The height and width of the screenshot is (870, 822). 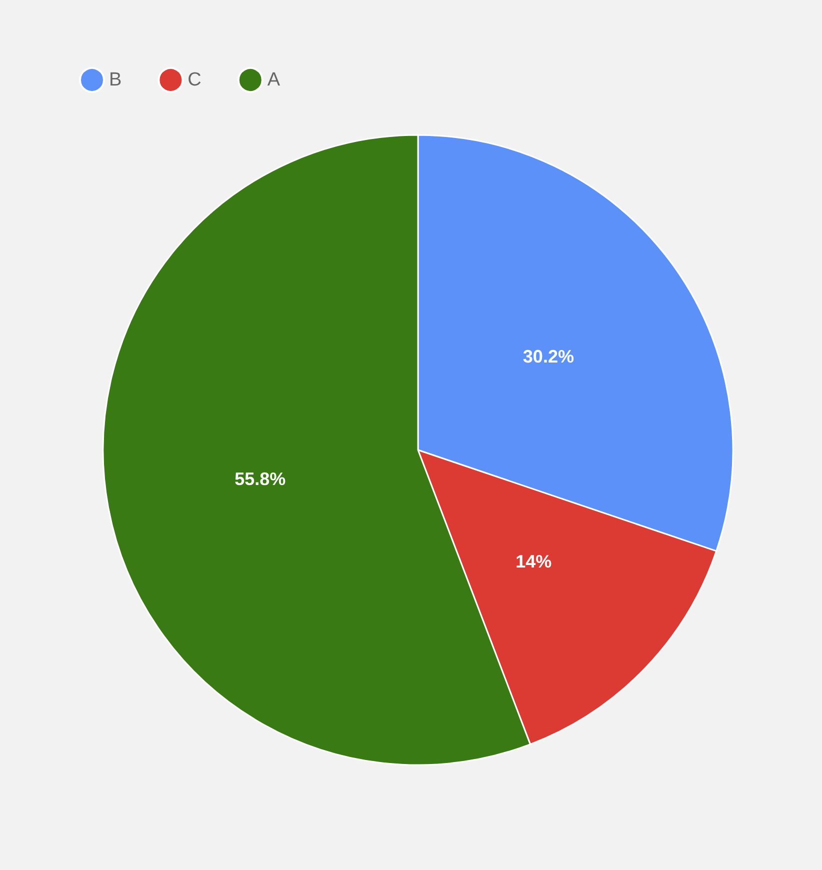 I want to click on legend-label: C, so click(x=195, y=80).